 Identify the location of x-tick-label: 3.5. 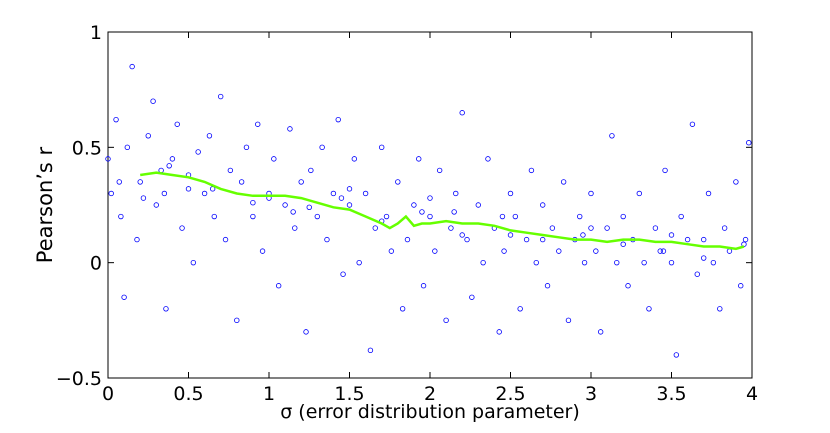
(671, 394).